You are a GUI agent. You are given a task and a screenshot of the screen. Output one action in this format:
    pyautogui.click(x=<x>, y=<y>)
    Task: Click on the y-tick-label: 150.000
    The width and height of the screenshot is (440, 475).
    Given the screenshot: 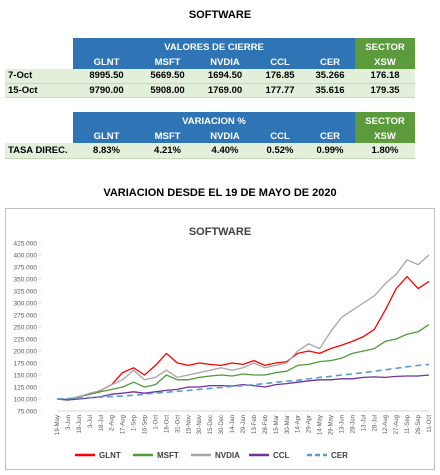 What is the action you would take?
    pyautogui.click(x=26, y=376)
    